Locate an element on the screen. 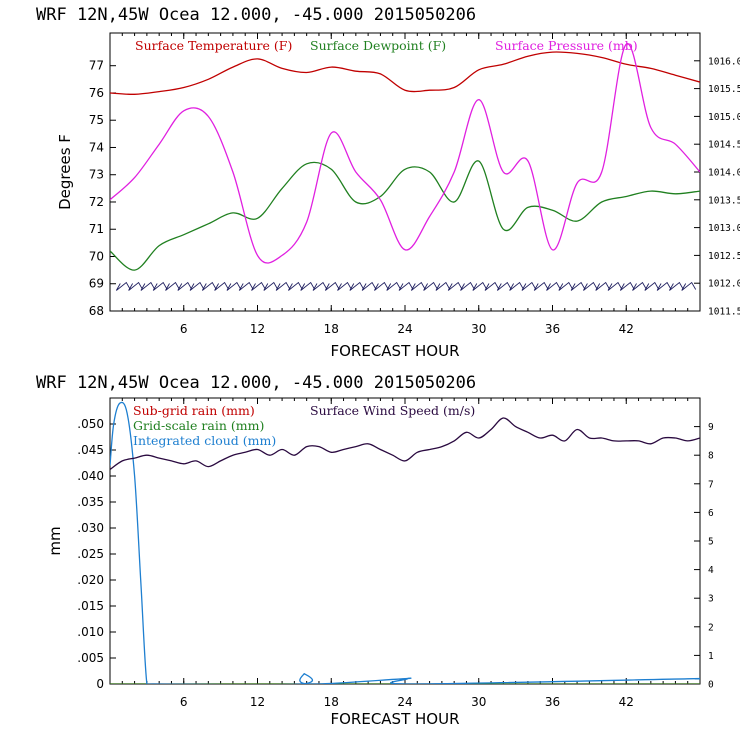 This screenshot has width=740, height=740. y2-tick-label: 1015.0 is located at coordinates (724, 117).